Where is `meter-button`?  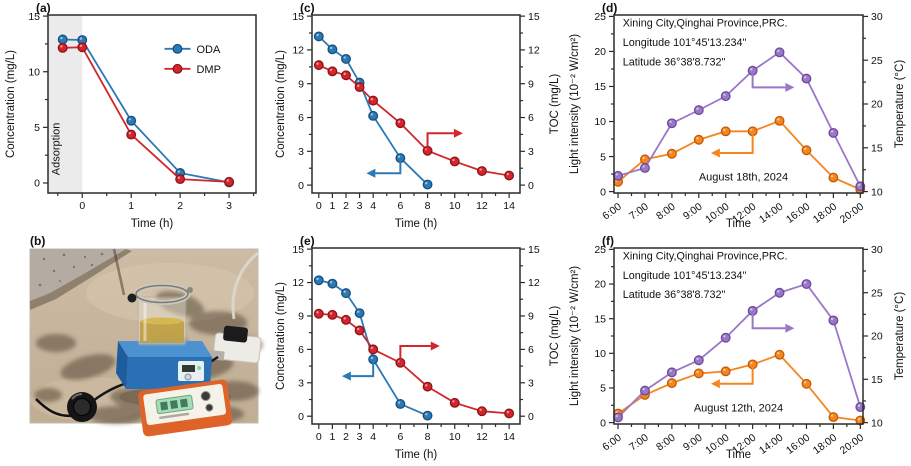
meter-button is located at coordinates (205, 396).